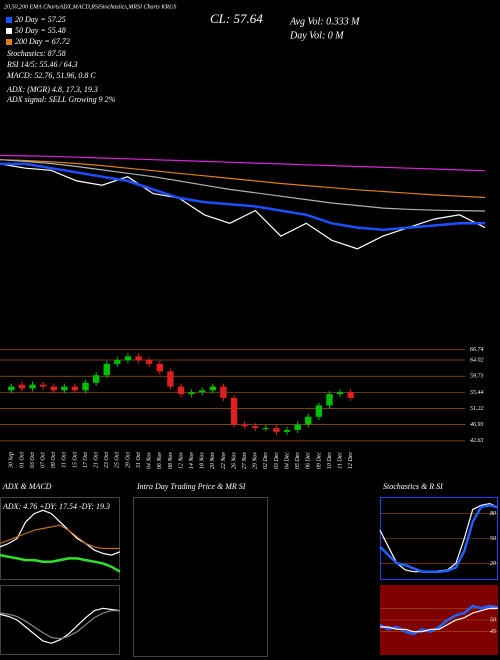 This screenshot has width=500, height=660. Describe the element at coordinates (36, 53) in the screenshot. I see `stoch-label: Stochastics: 87.58` at that location.